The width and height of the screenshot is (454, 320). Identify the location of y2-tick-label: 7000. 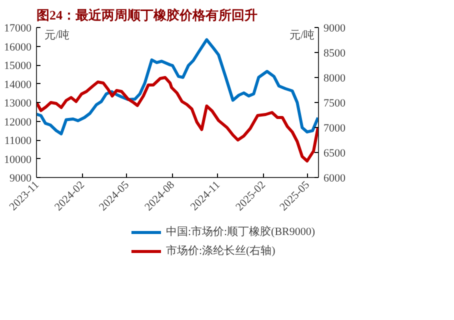
(335, 128).